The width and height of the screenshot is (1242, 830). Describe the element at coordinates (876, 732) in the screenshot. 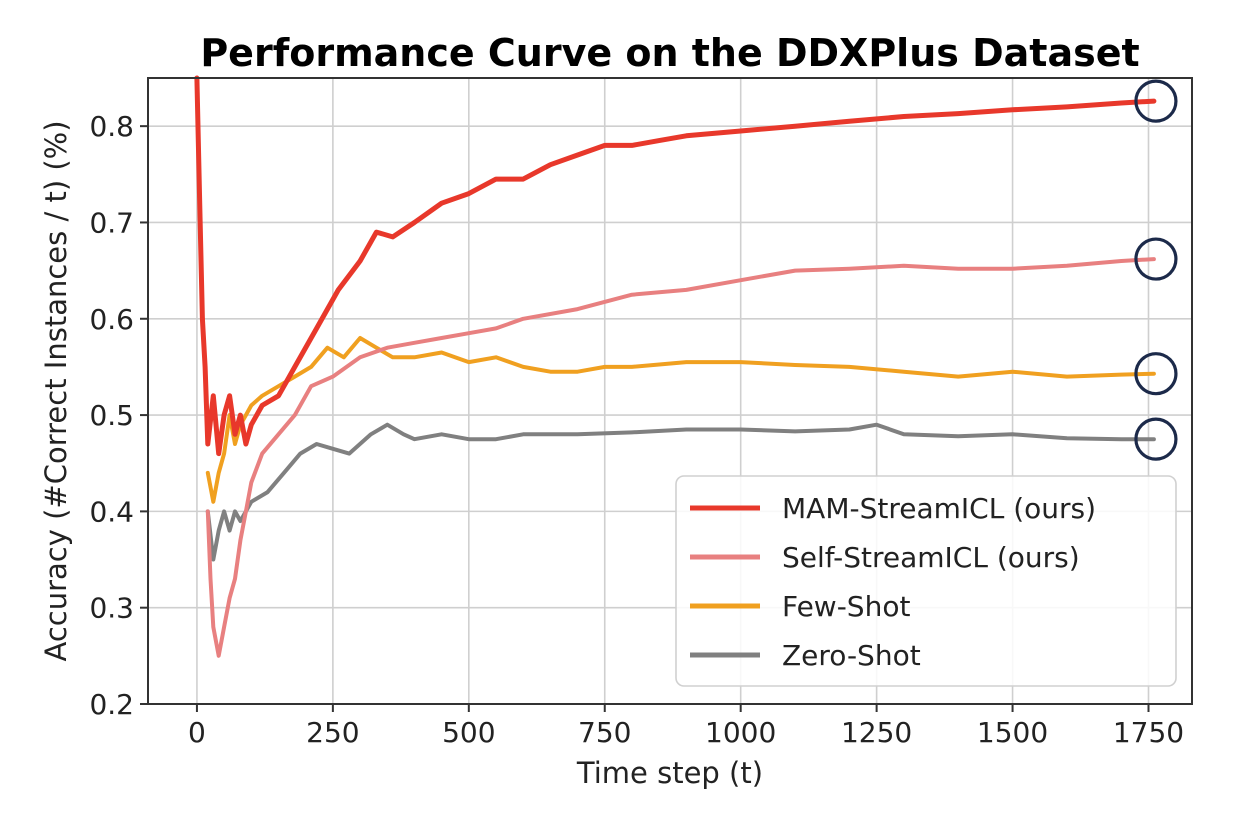

I see `x-tick-label: 1250` at that location.